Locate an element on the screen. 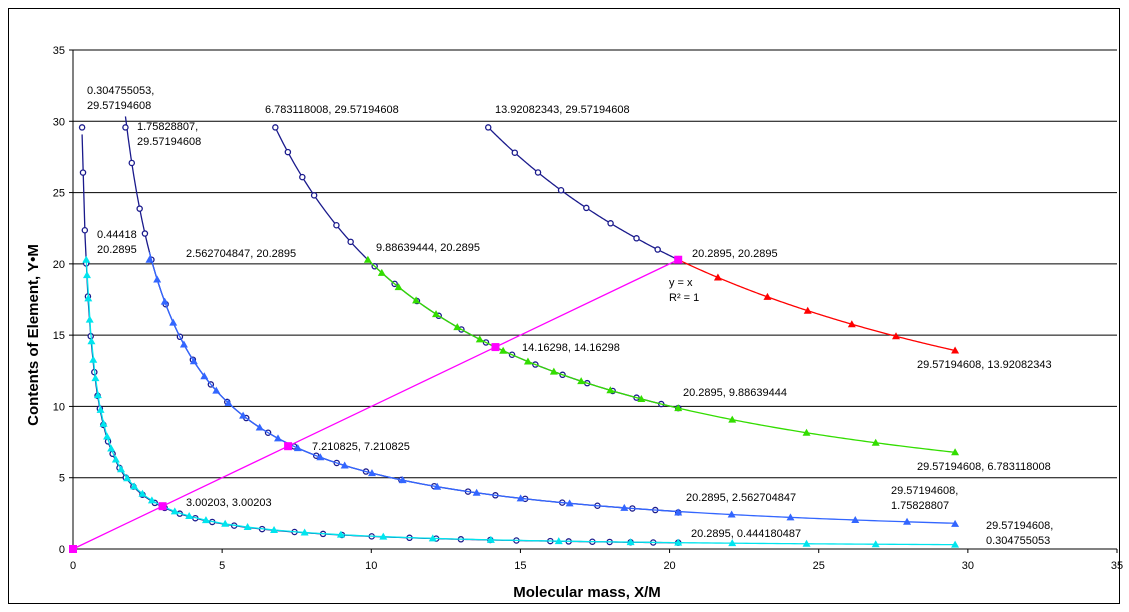  data-label: 20.2895, 2.562704847 is located at coordinates (741, 498).